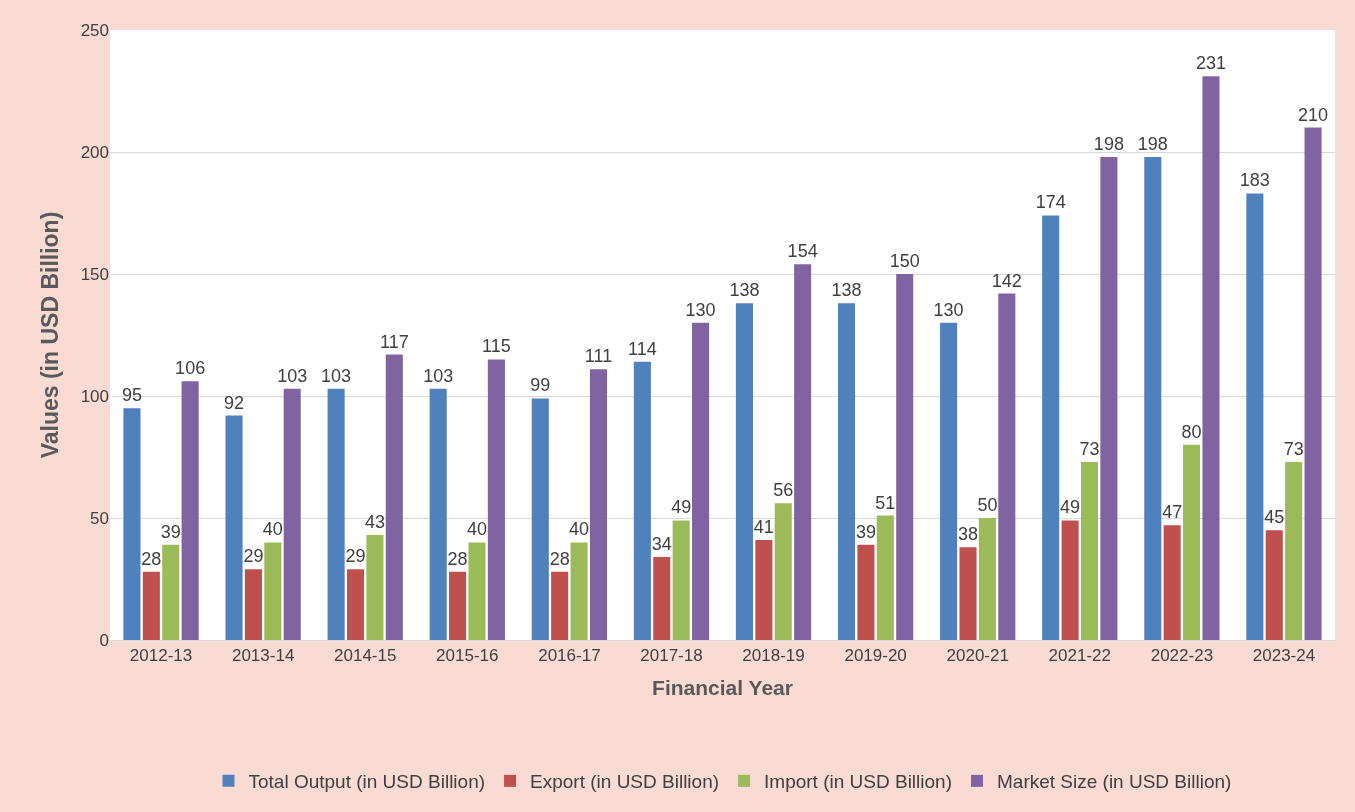  Describe the element at coordinates (1313, 114) in the screenshot. I see `data-label: 210` at that location.